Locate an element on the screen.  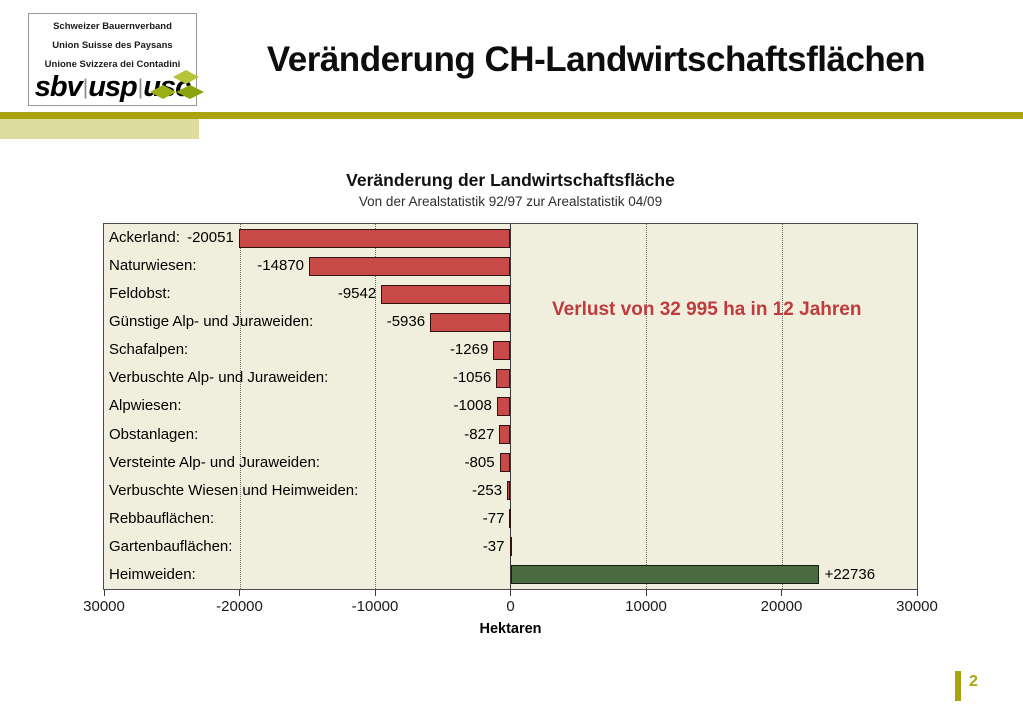
value-label: -77 is located at coordinates (493, 518).